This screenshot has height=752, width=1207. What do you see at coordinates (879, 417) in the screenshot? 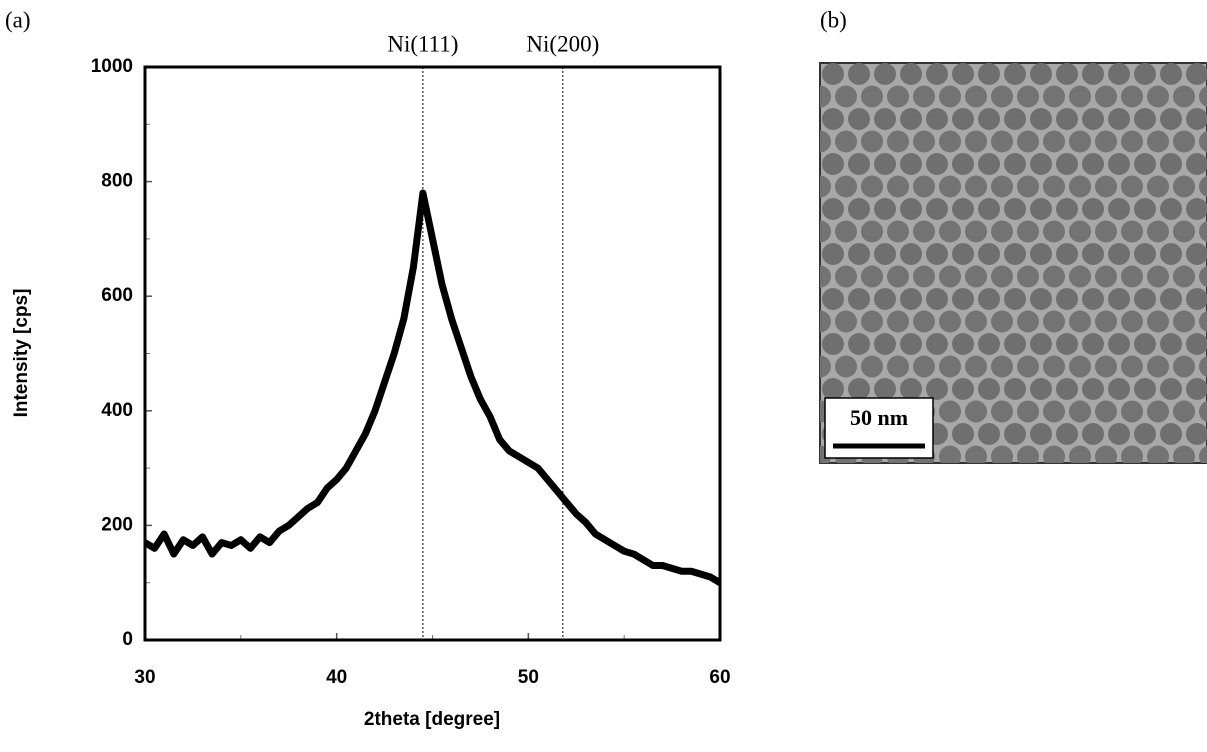
I see `scale-bar-label: 50 nm` at bounding box center [879, 417].